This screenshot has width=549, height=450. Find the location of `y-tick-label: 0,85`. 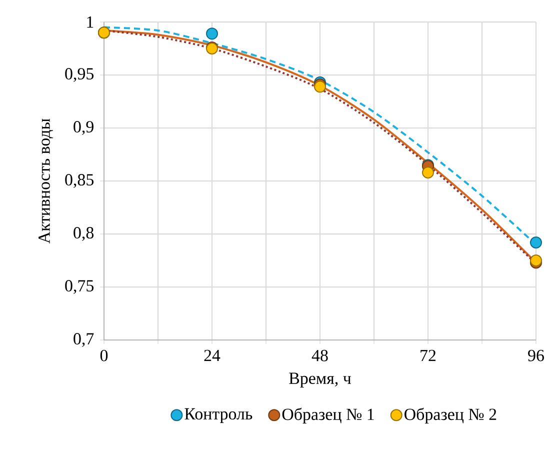

y-tick-label: 0,85 is located at coordinates (79, 181).